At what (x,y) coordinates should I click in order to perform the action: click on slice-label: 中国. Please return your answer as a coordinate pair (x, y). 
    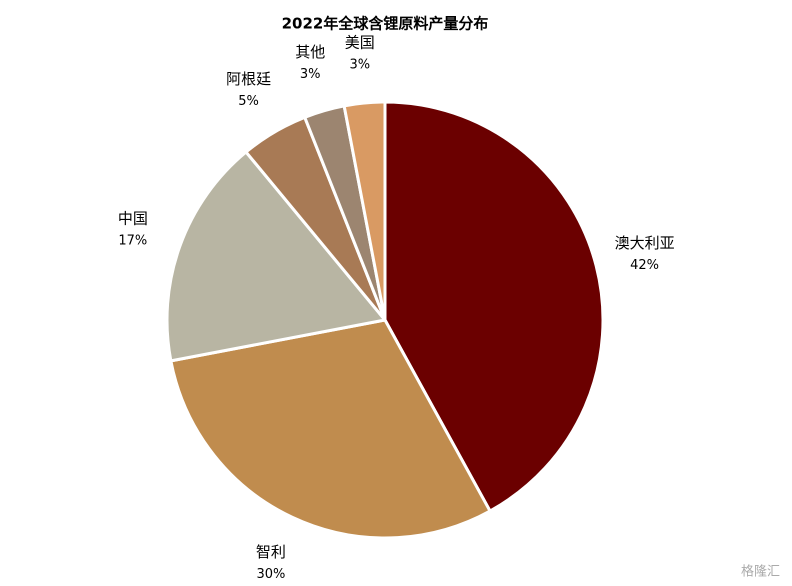
    Looking at the image, I should click on (133, 219).